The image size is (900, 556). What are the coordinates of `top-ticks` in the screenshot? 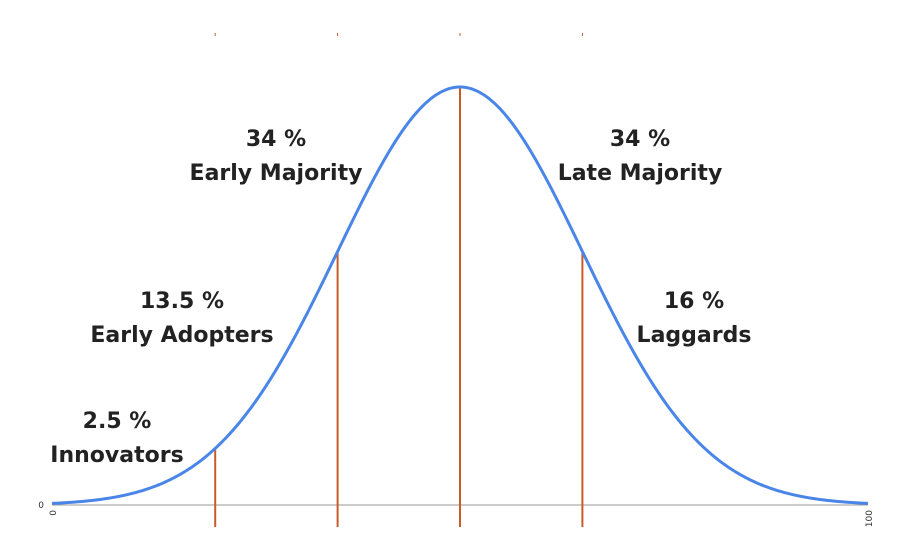 It's located at (398, 34).